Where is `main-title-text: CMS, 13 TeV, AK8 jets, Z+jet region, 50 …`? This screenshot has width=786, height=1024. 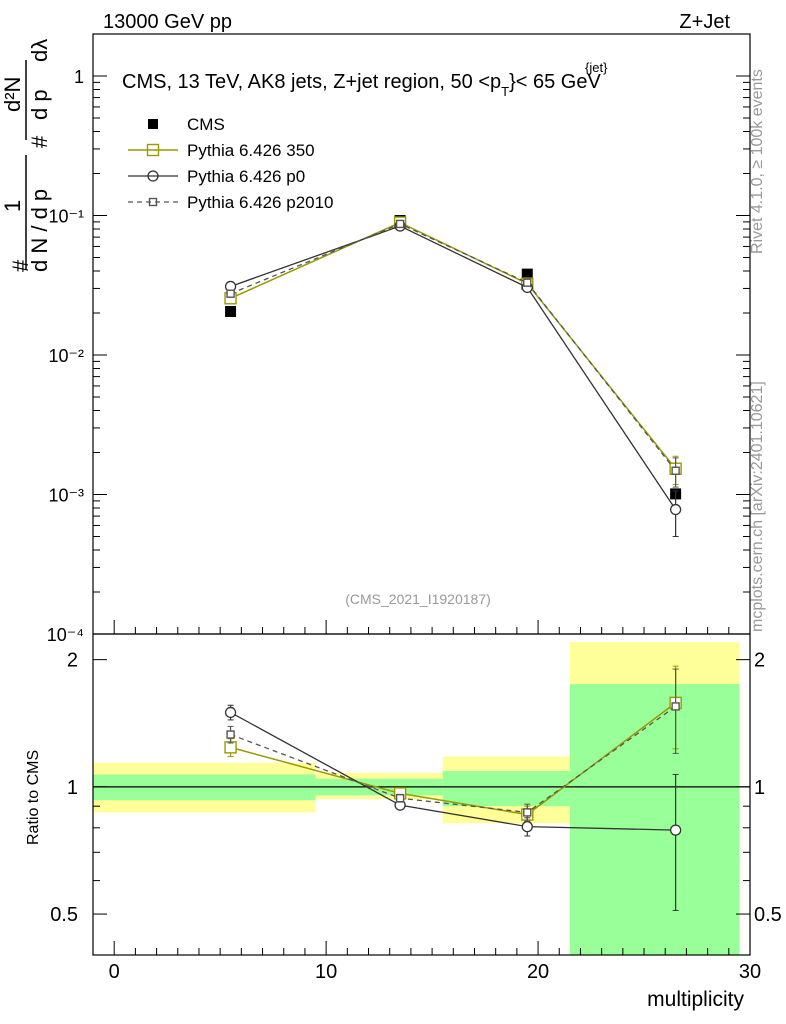 main-title-text: CMS, 13 TeV, AK8 jets, Z+jet region, 50 … is located at coordinates (311, 82).